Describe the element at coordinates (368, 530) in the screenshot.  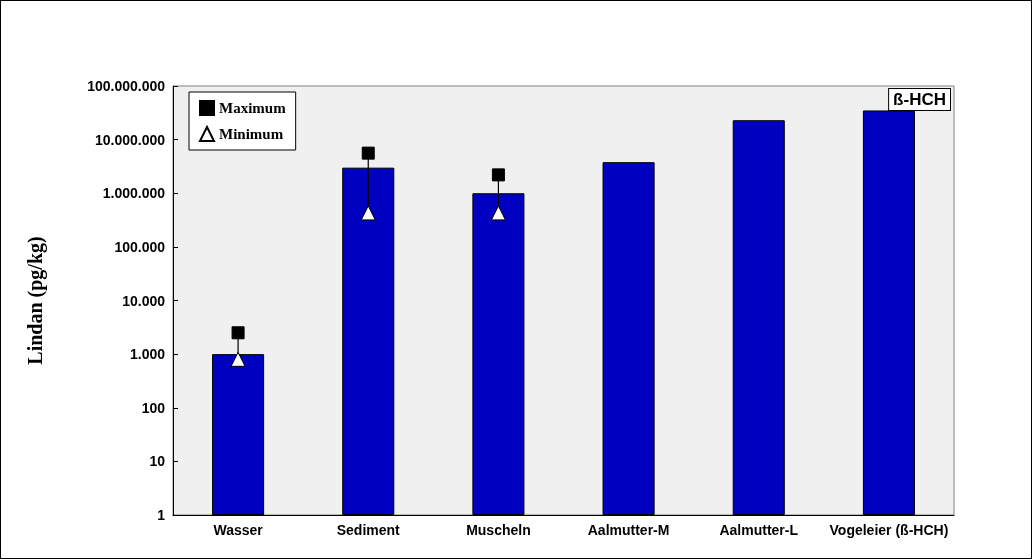
I see `x-tick-label: Sediment` at that location.